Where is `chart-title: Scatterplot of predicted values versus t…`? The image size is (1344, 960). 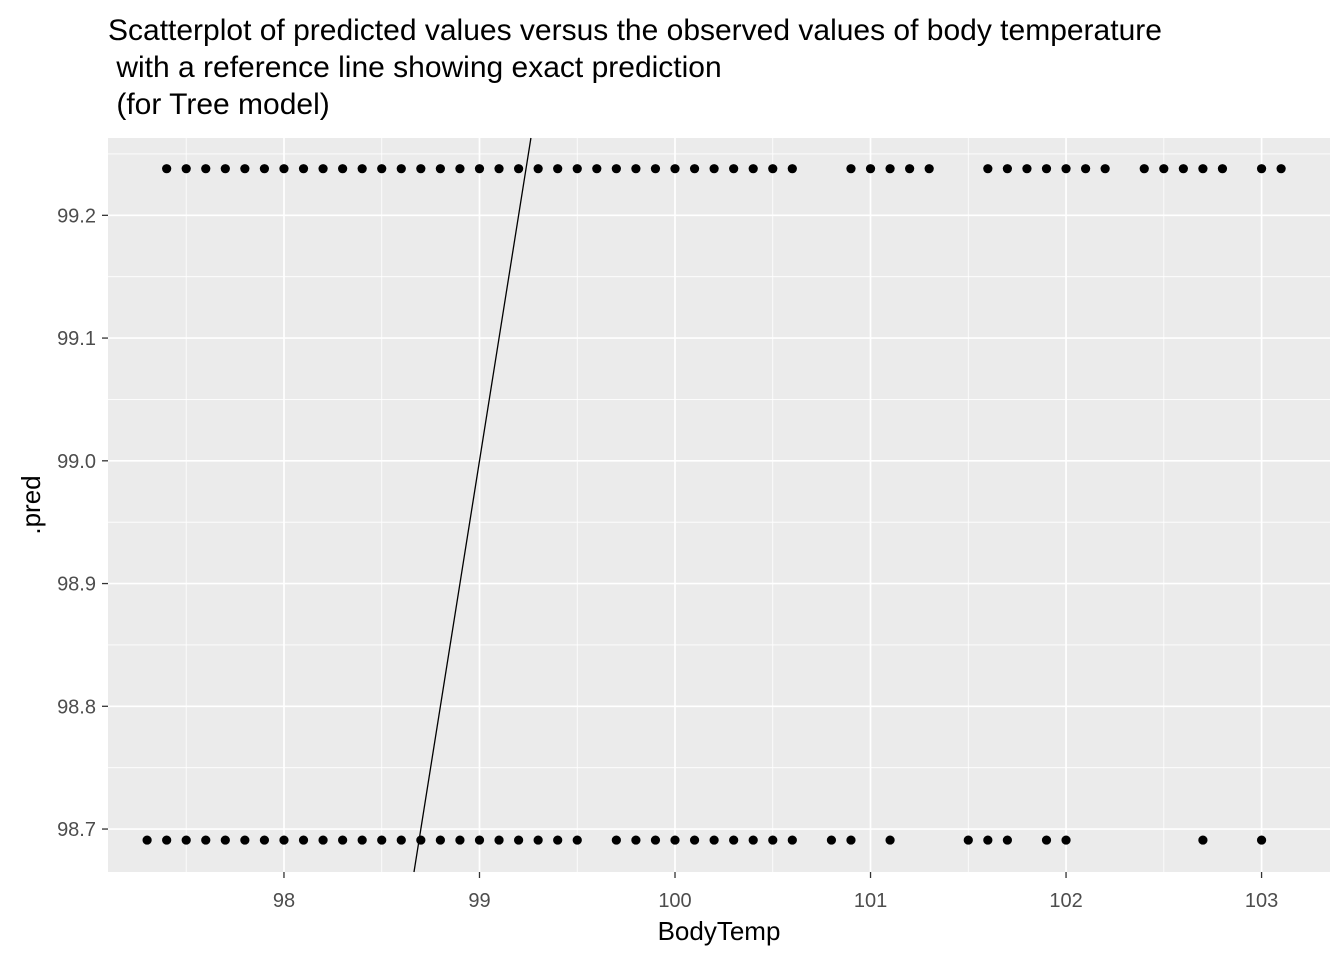
chart-title: Scatterplot of predicted values versus t… is located at coordinates (635, 67).